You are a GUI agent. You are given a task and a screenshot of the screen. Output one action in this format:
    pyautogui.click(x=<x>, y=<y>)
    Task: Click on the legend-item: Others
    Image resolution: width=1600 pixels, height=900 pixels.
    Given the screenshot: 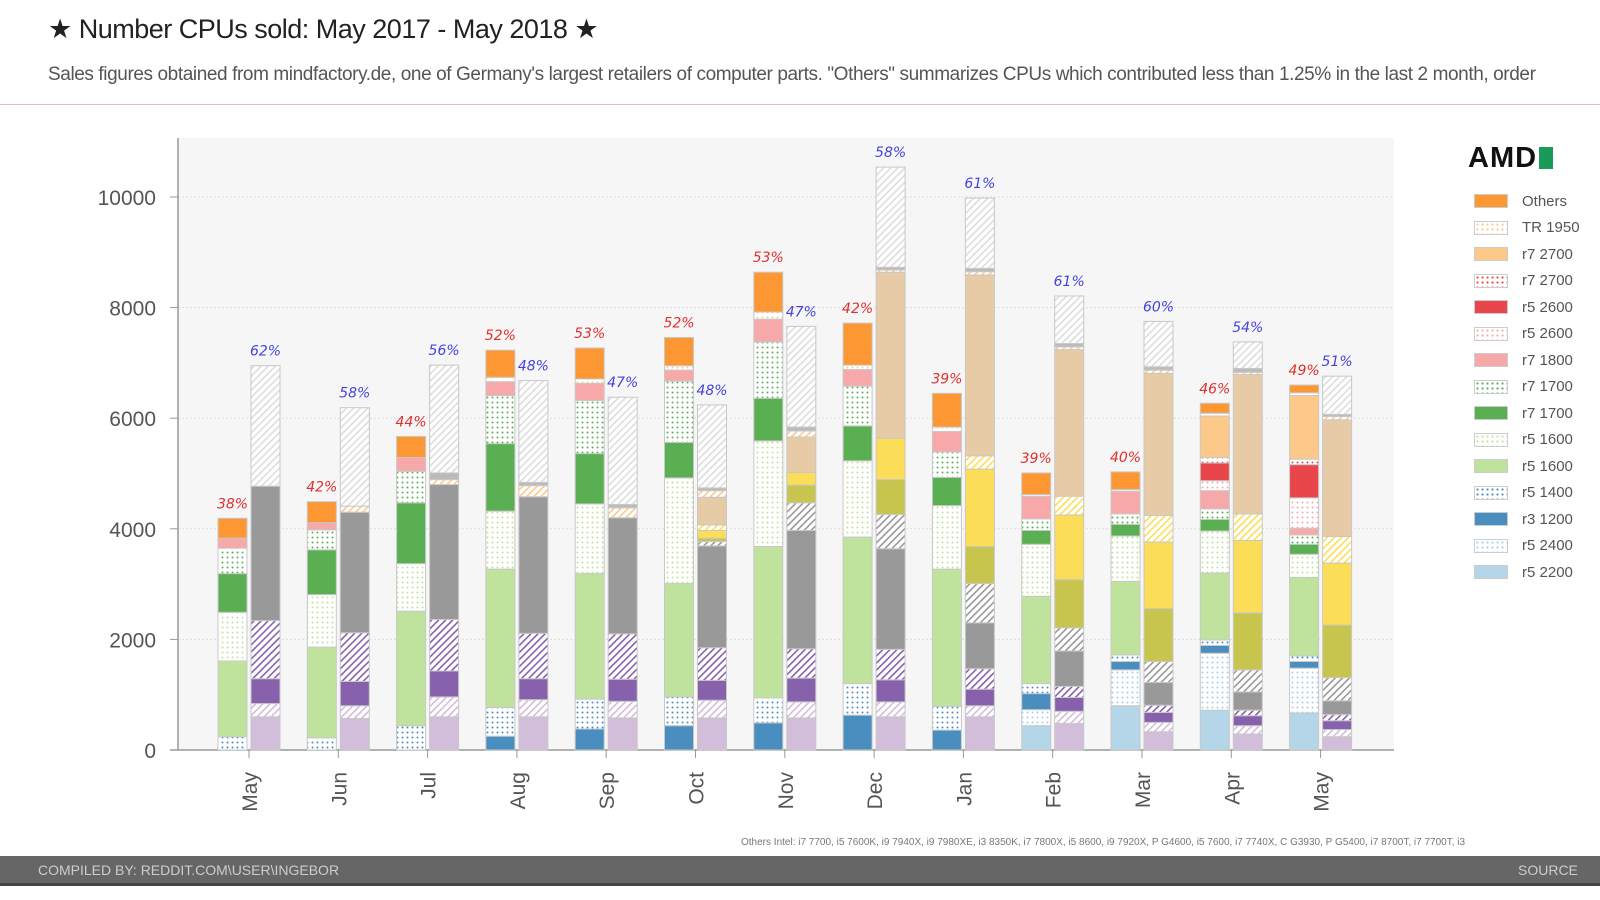 What is the action you would take?
    pyautogui.click(x=1527, y=201)
    